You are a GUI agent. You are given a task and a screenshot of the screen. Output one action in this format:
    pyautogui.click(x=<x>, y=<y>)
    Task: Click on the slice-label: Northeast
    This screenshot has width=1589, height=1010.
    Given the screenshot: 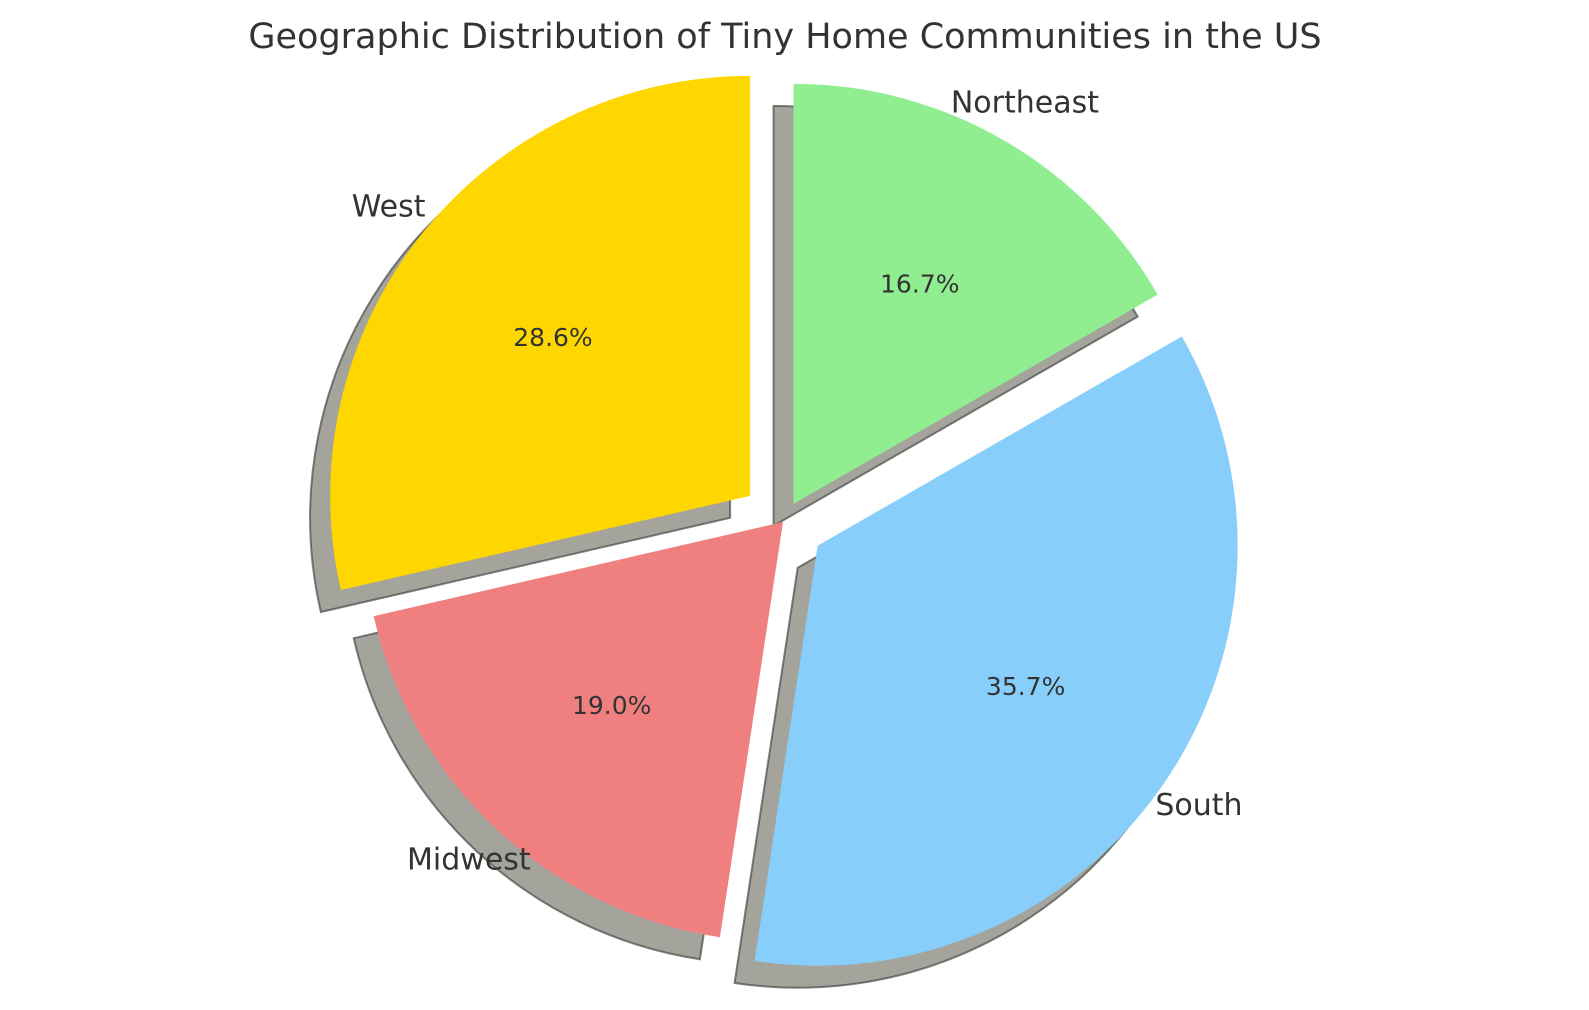 What is the action you would take?
    pyautogui.click(x=1025, y=102)
    